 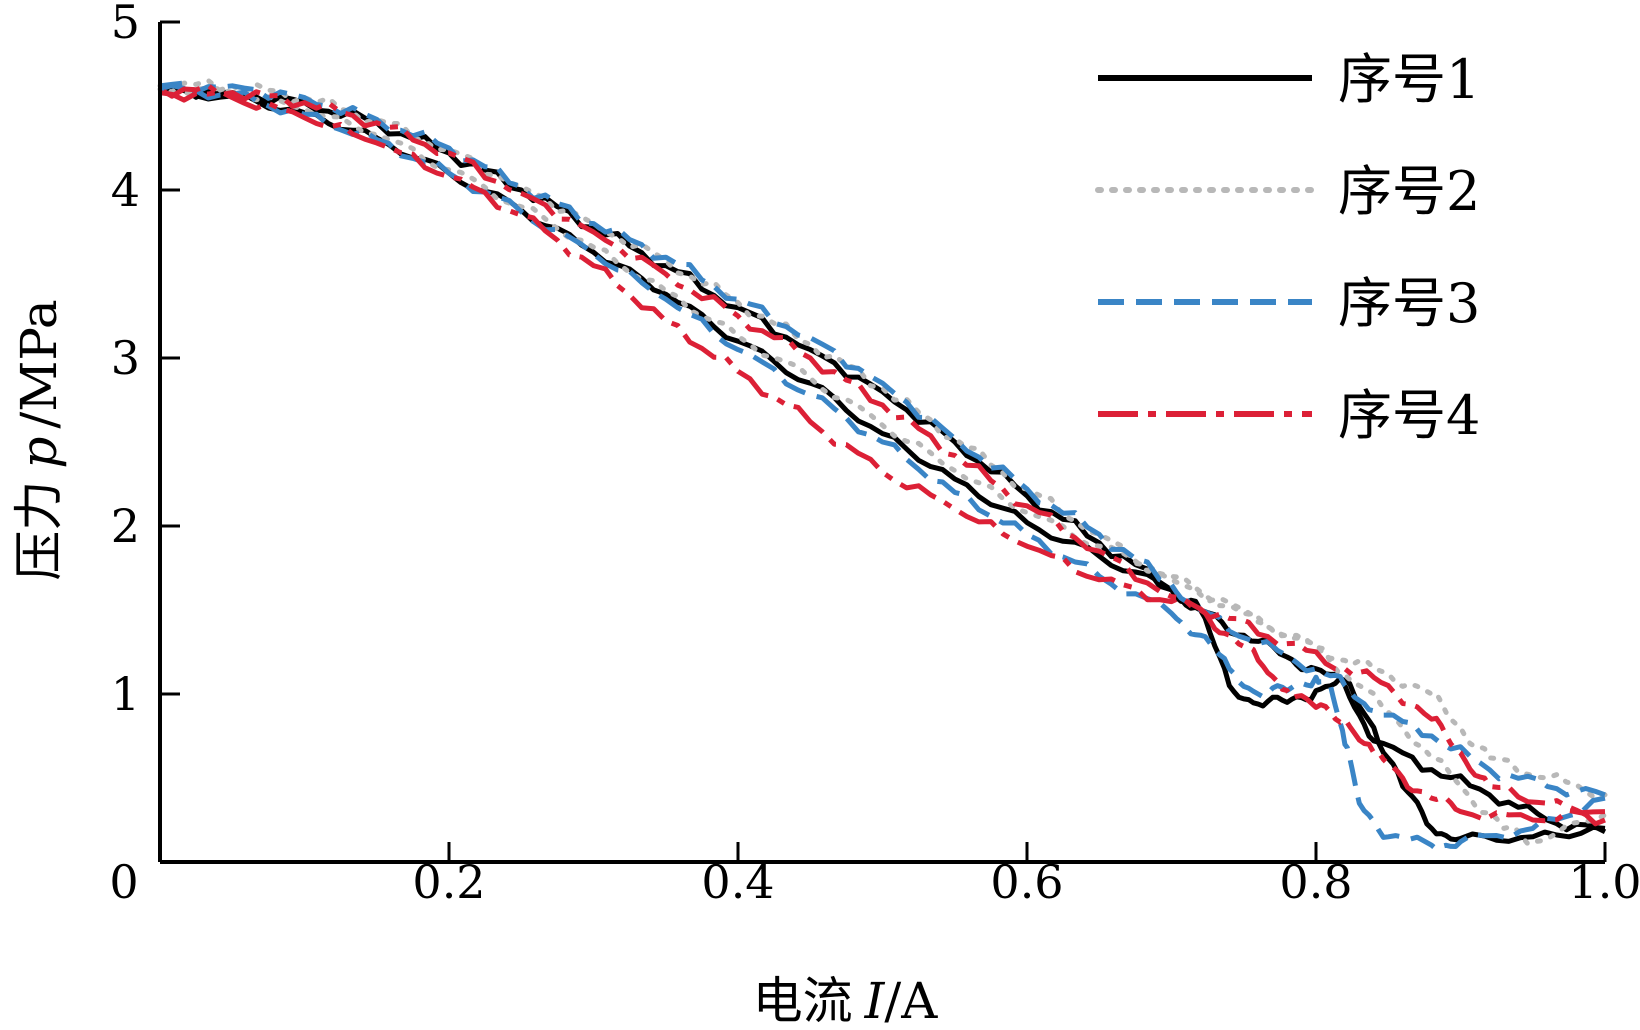 What do you see at coordinates (1604, 882) in the screenshot?
I see `x-tick-label: 1.0` at bounding box center [1604, 882].